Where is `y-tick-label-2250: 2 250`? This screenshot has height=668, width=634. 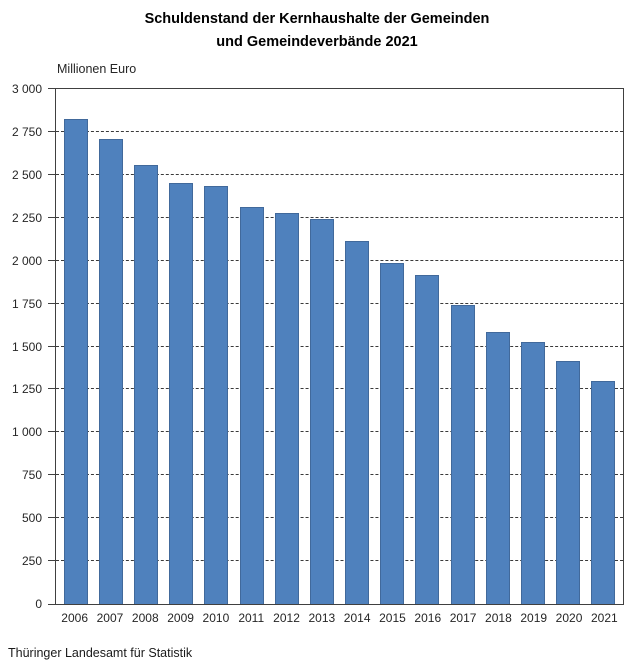 y-tick-label-2250: 2 250 is located at coordinates (26, 217).